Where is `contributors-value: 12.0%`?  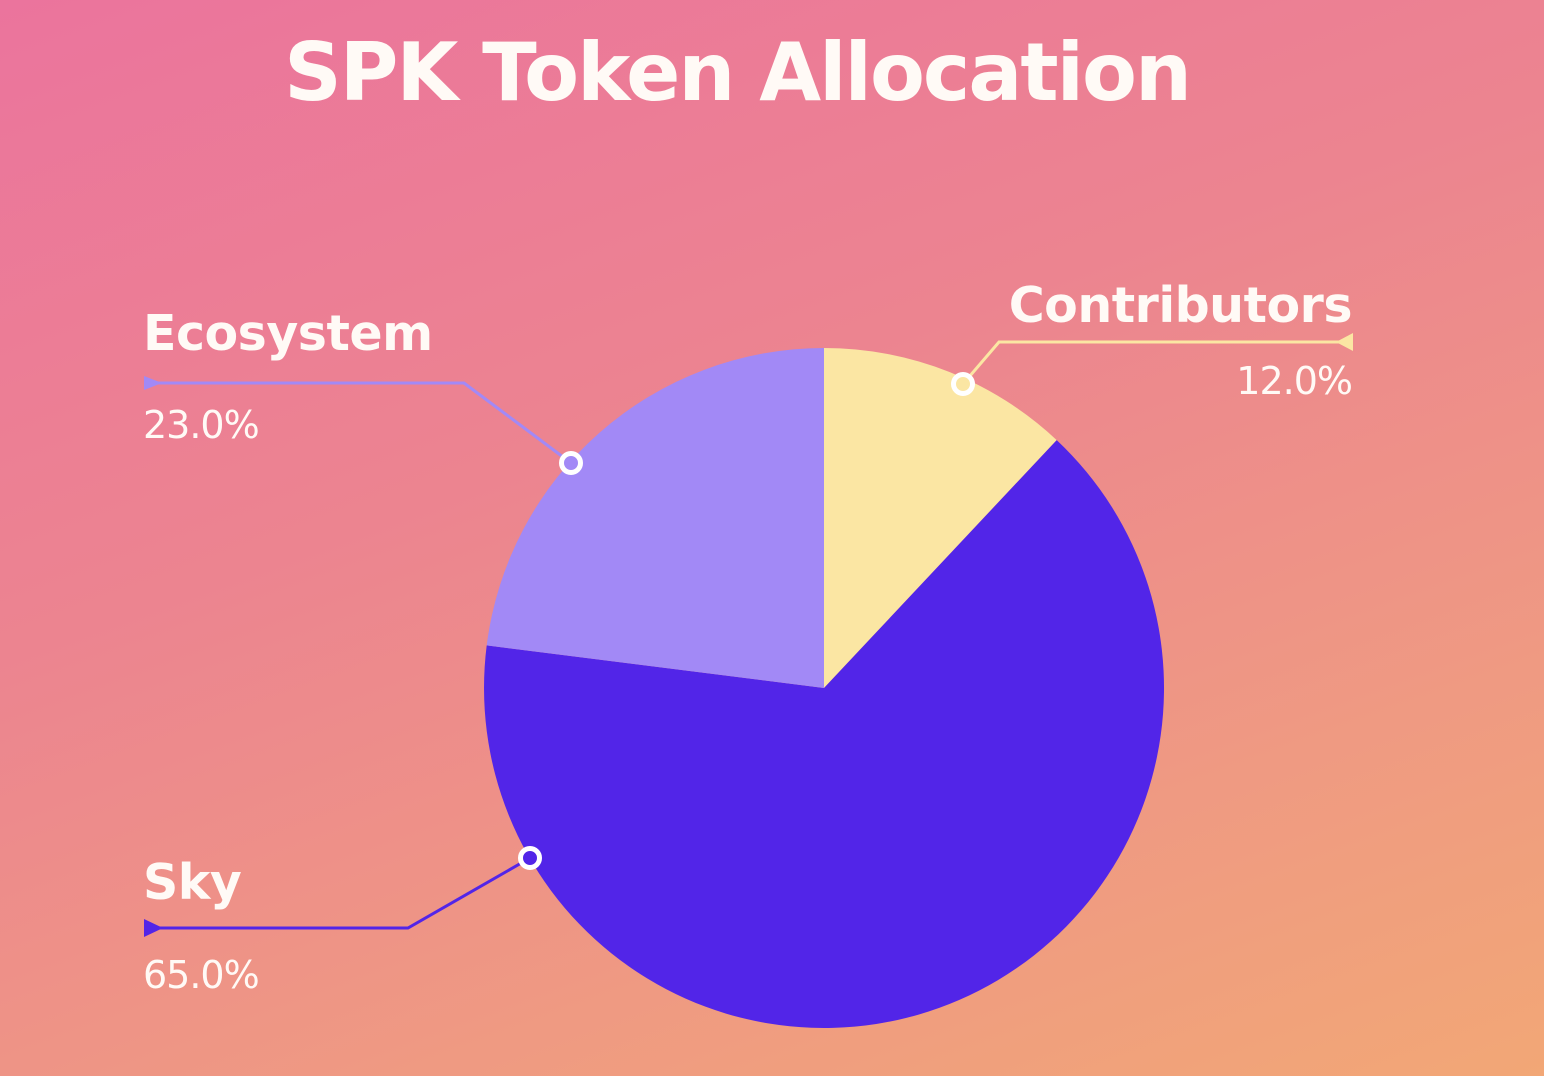
contributors-value: 12.0% is located at coordinates (1294, 381).